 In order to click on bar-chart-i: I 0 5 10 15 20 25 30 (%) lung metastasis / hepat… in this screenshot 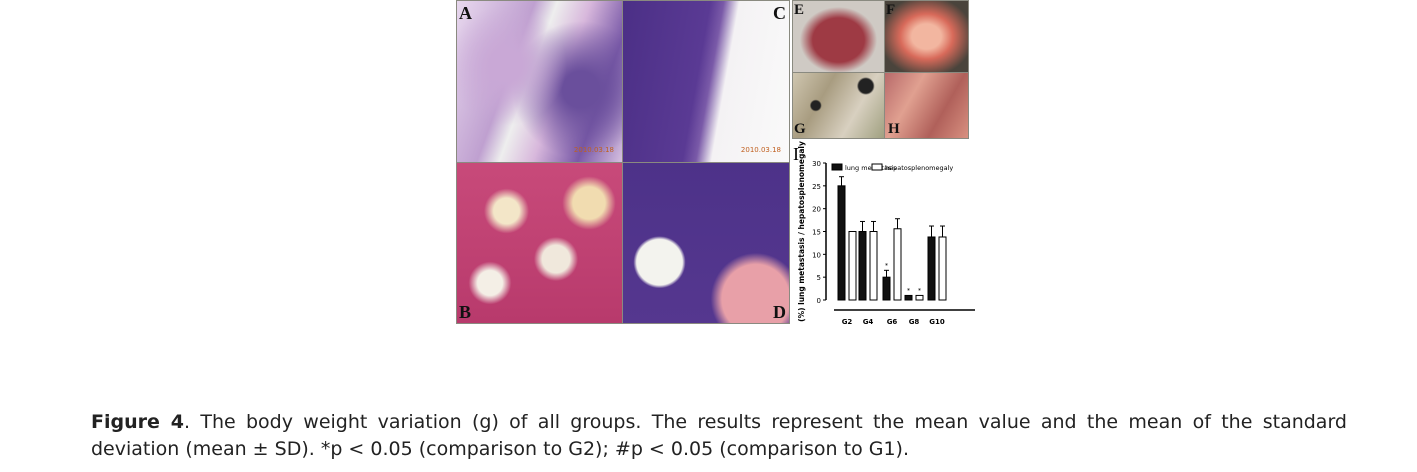, I will do `click(884, 233)`.